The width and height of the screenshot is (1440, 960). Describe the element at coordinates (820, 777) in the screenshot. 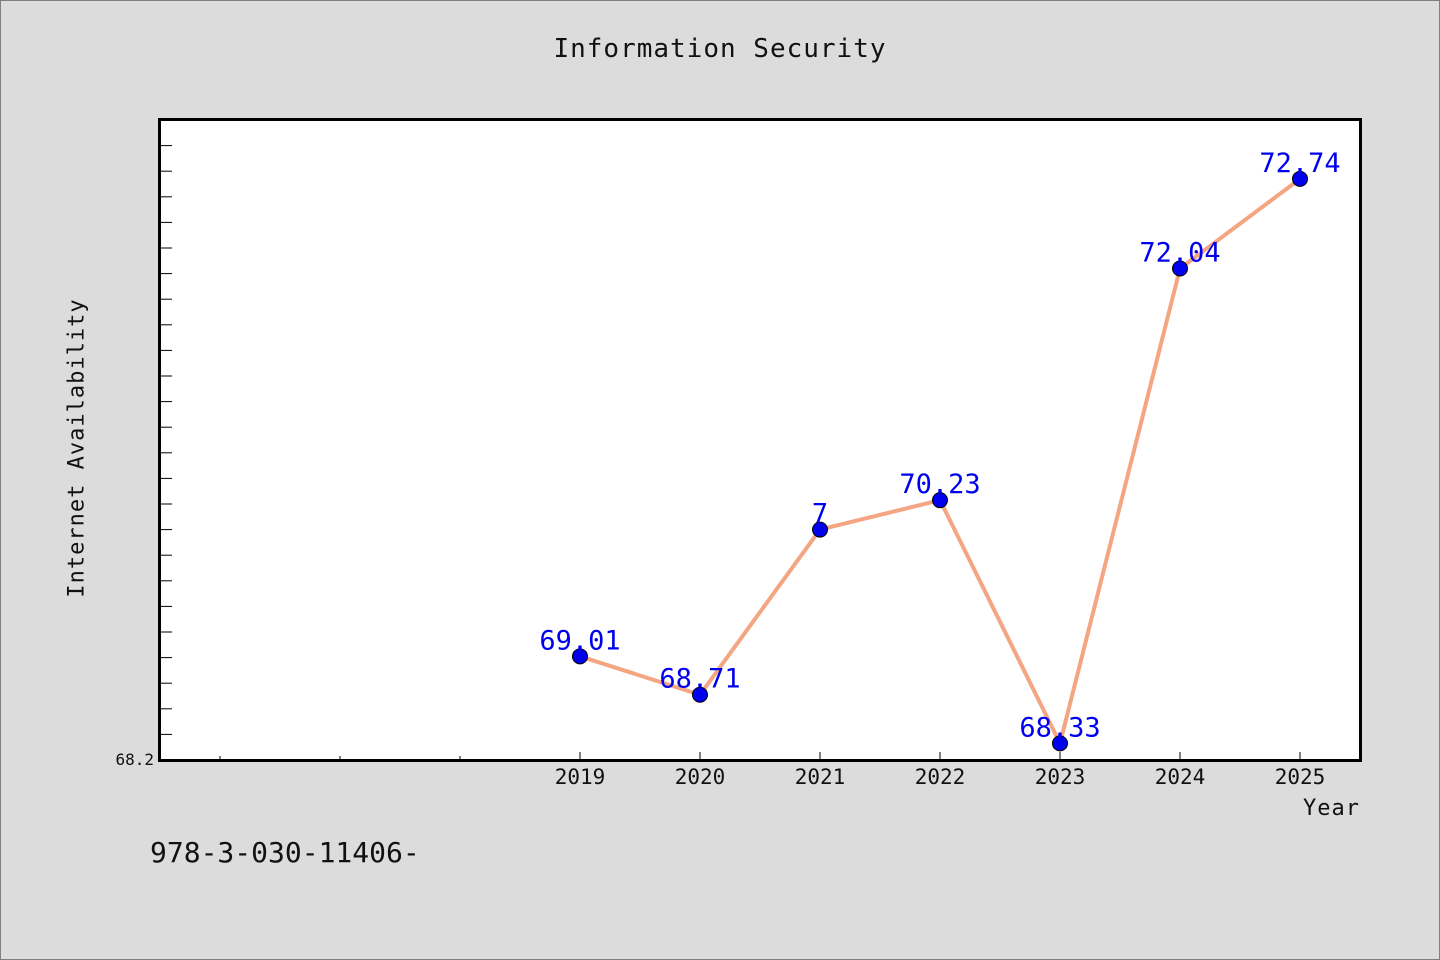

I see `x-tick-label: 2021` at that location.